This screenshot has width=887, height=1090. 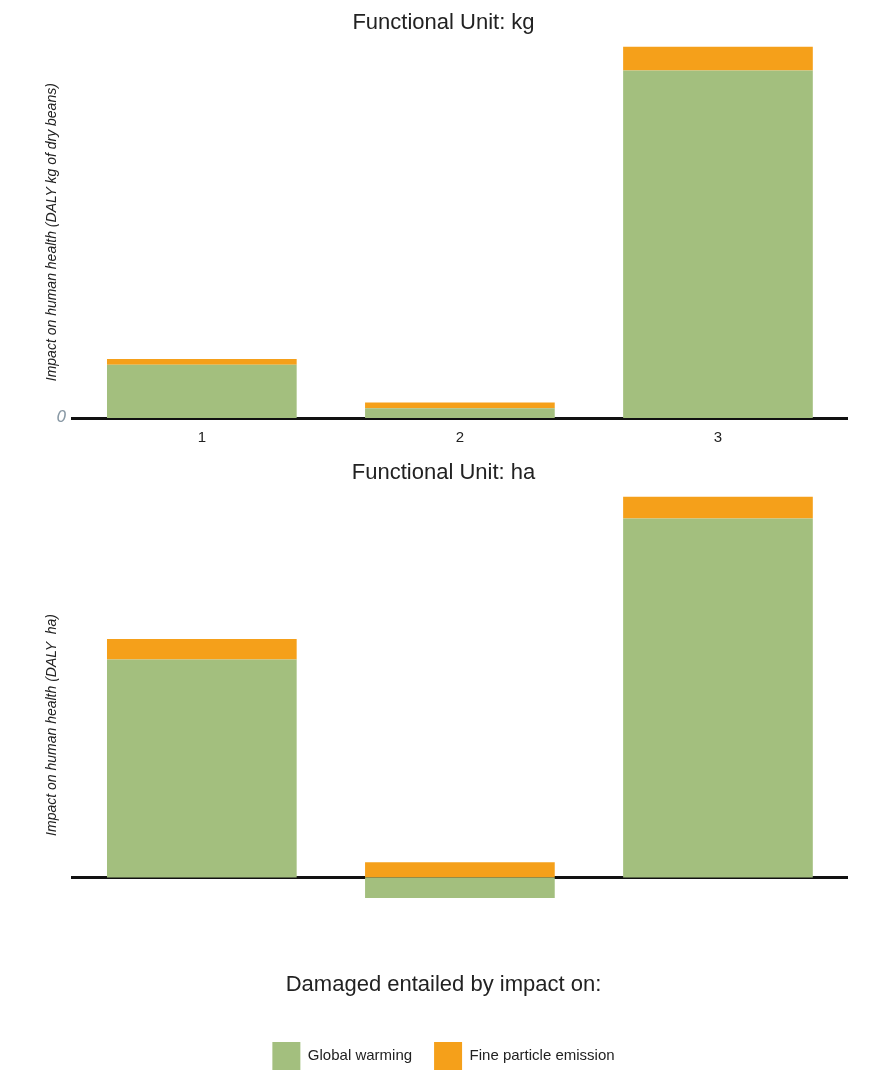 What do you see at coordinates (443, 983) in the screenshot?
I see `legend-title: Damaged entailed by impact on:` at bounding box center [443, 983].